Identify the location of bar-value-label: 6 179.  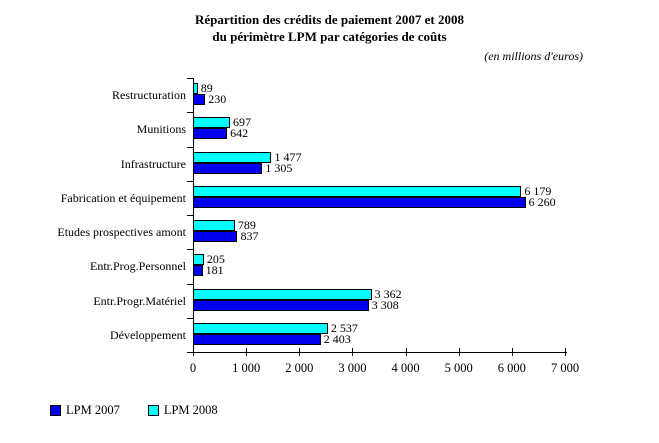
(538, 190).